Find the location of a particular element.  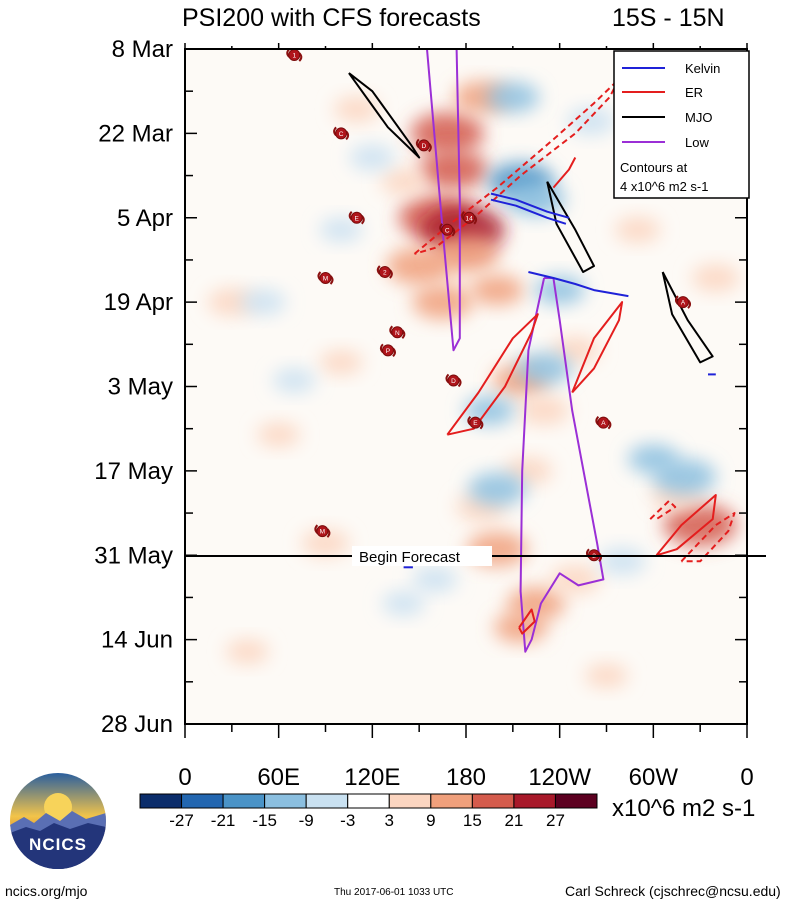

storm-label: N is located at coordinates (397, 333).